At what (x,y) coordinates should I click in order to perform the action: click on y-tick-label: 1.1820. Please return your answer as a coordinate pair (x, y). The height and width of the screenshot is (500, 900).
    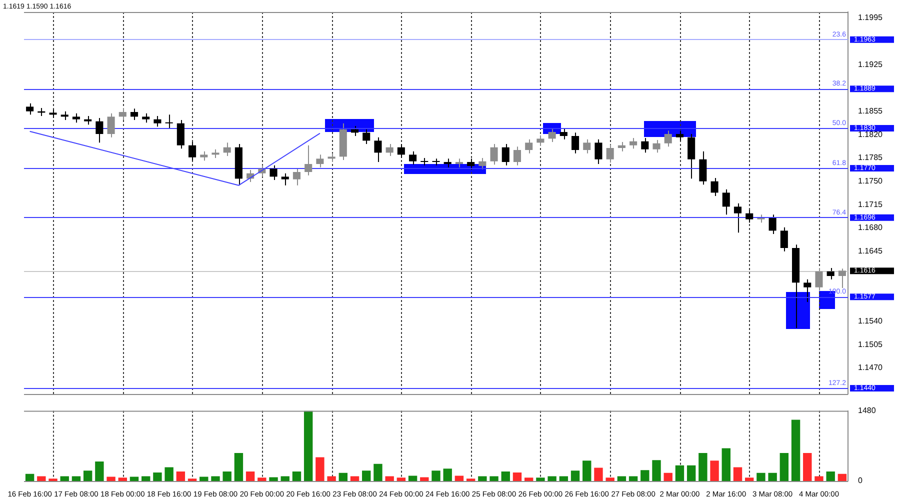
    Looking at the image, I should click on (871, 134).